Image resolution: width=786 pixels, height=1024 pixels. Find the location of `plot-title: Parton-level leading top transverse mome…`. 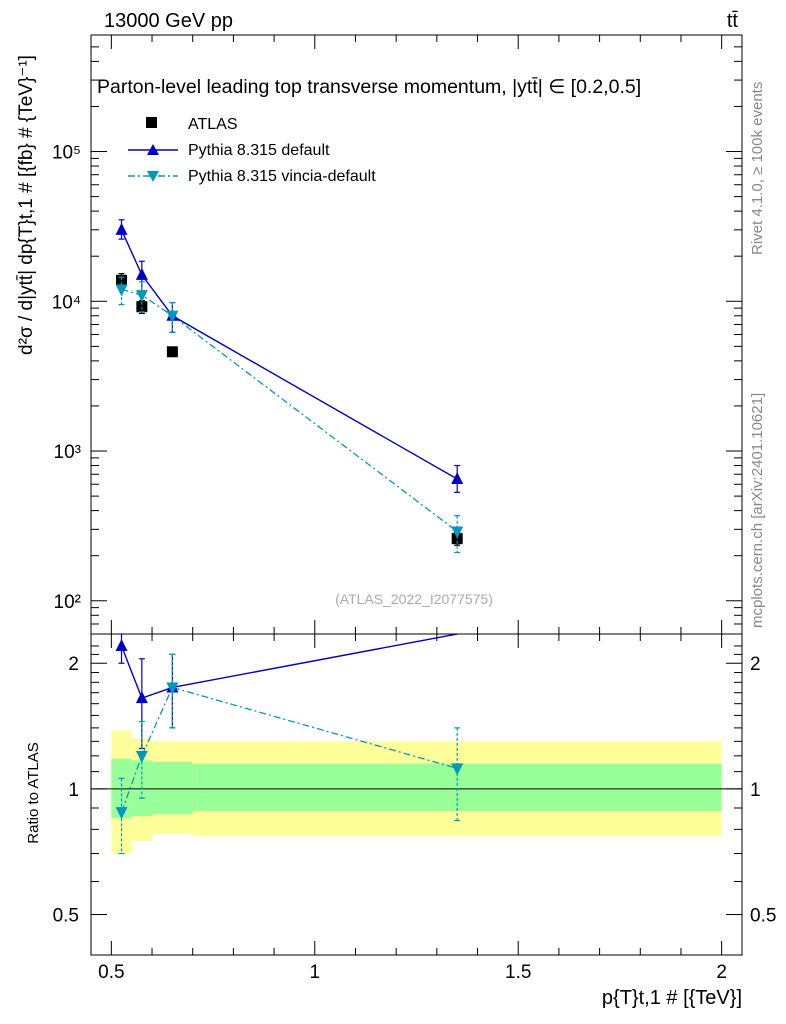

plot-title: Parton-level leading top transverse mome… is located at coordinates (369, 87).